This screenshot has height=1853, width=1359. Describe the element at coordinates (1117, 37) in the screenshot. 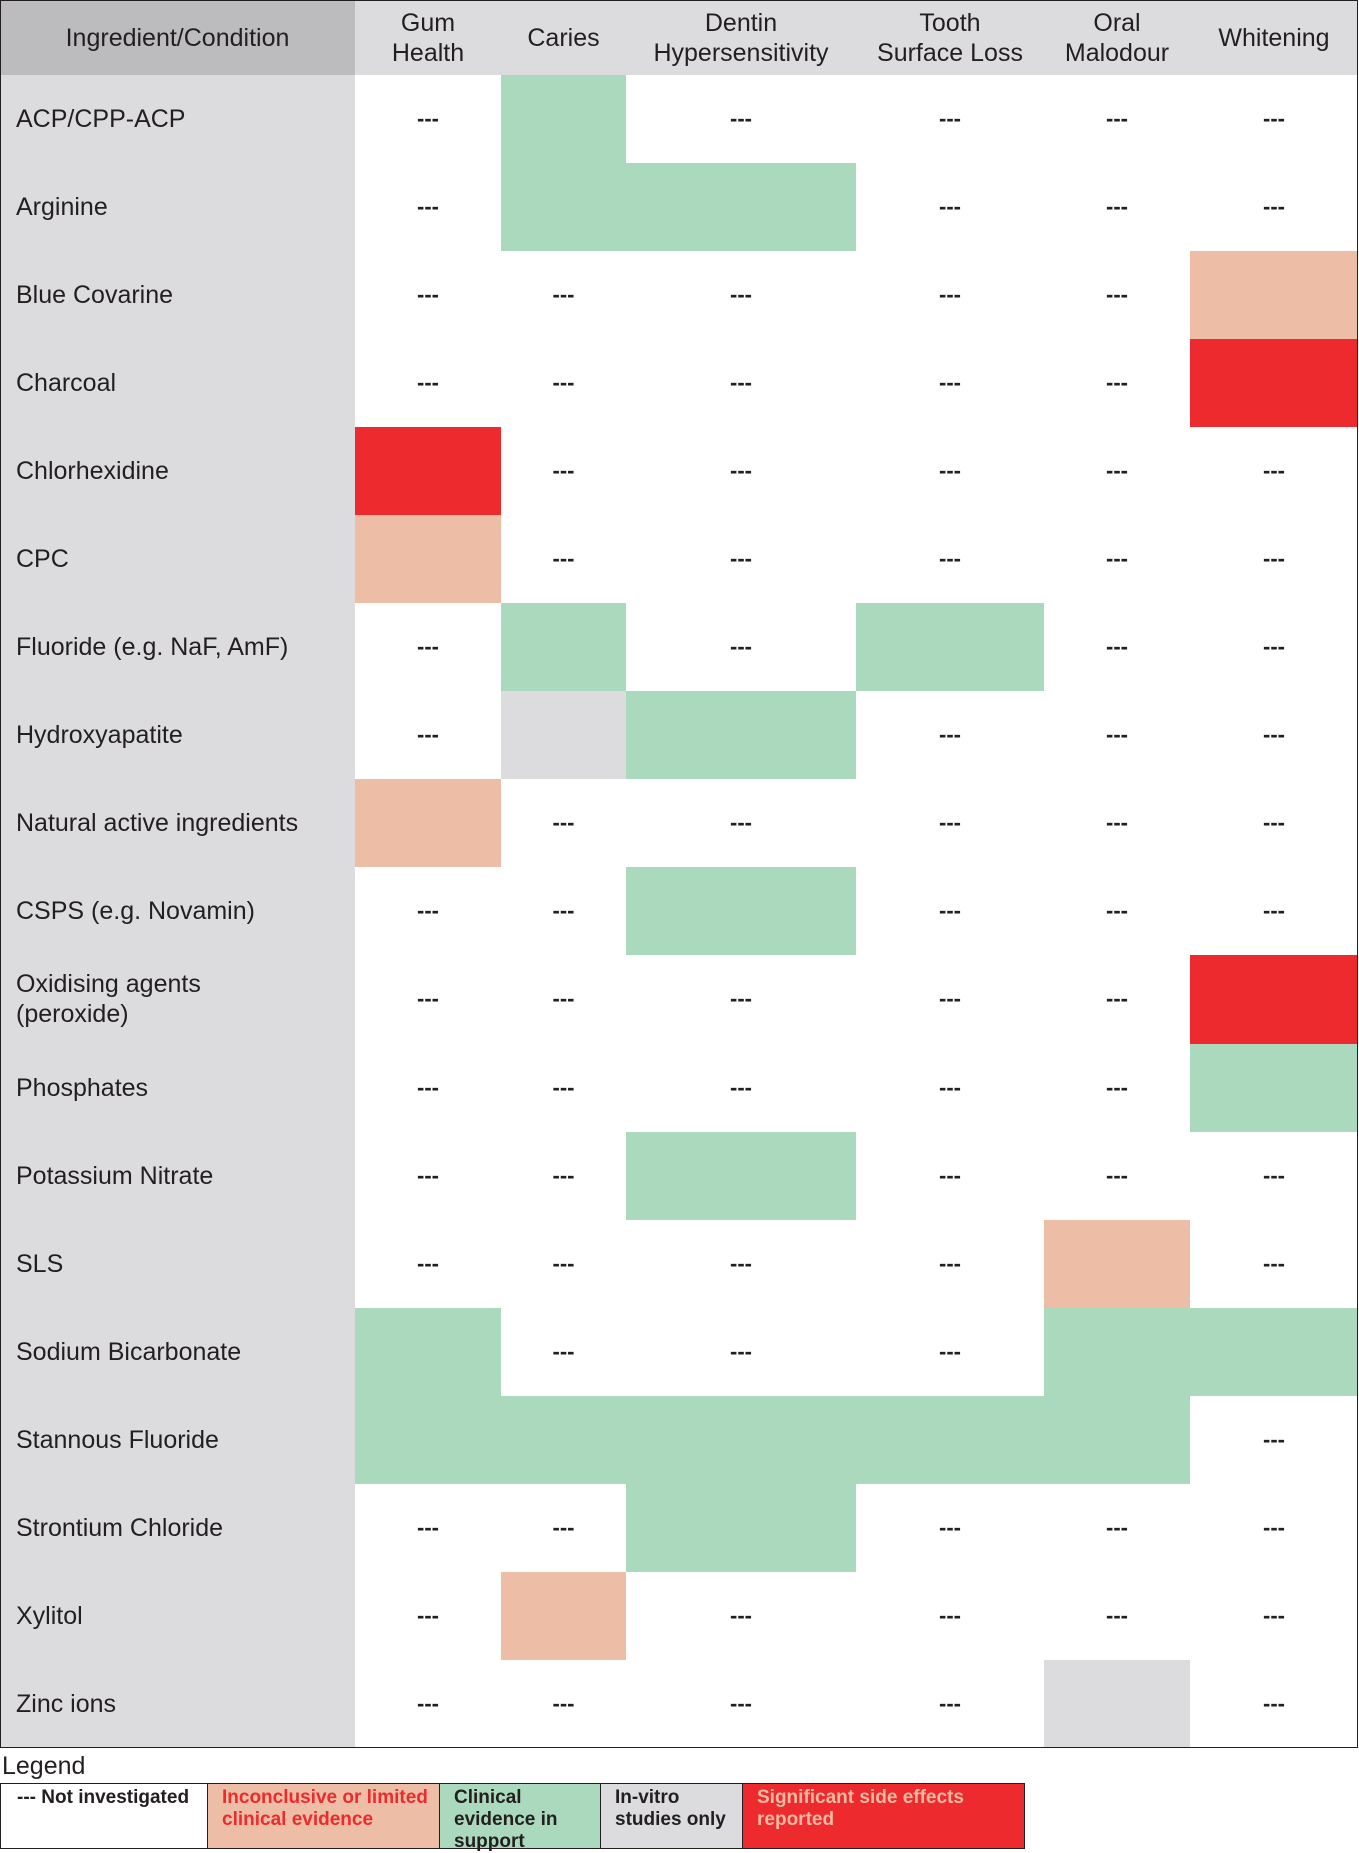

I see `column-header: Oral Malodour` at that location.